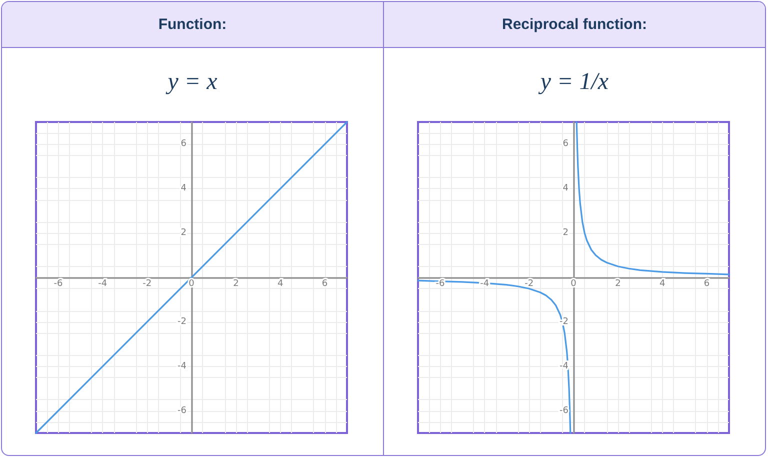 This screenshot has width=768, height=458. I want to click on x-tick-label: -4, so click(103, 284).